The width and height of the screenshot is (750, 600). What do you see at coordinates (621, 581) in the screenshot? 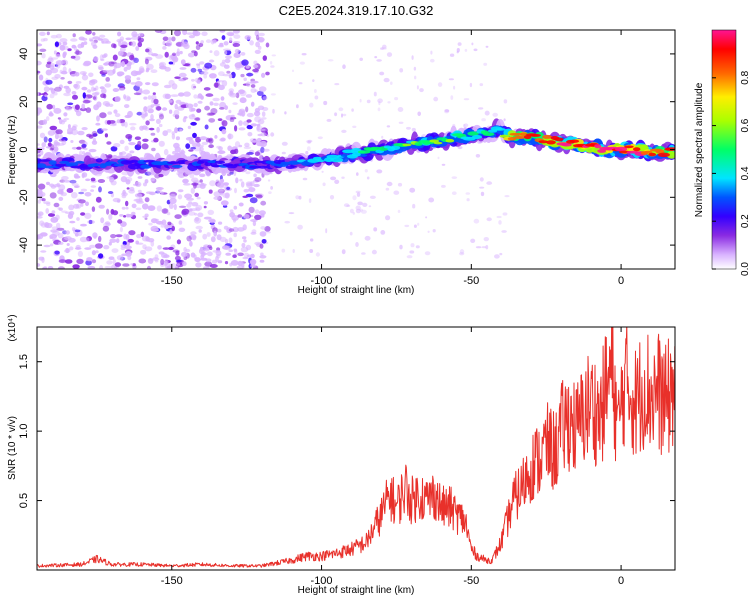
I see `x-tick-label: 0` at bounding box center [621, 581].